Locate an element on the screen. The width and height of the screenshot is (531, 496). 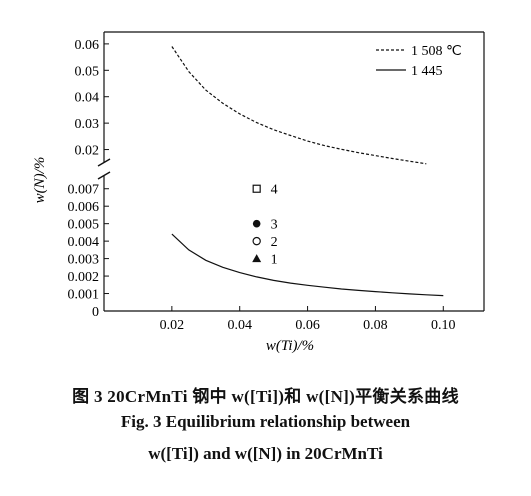
x-tick-label: 0.02 is located at coordinates (172, 325).